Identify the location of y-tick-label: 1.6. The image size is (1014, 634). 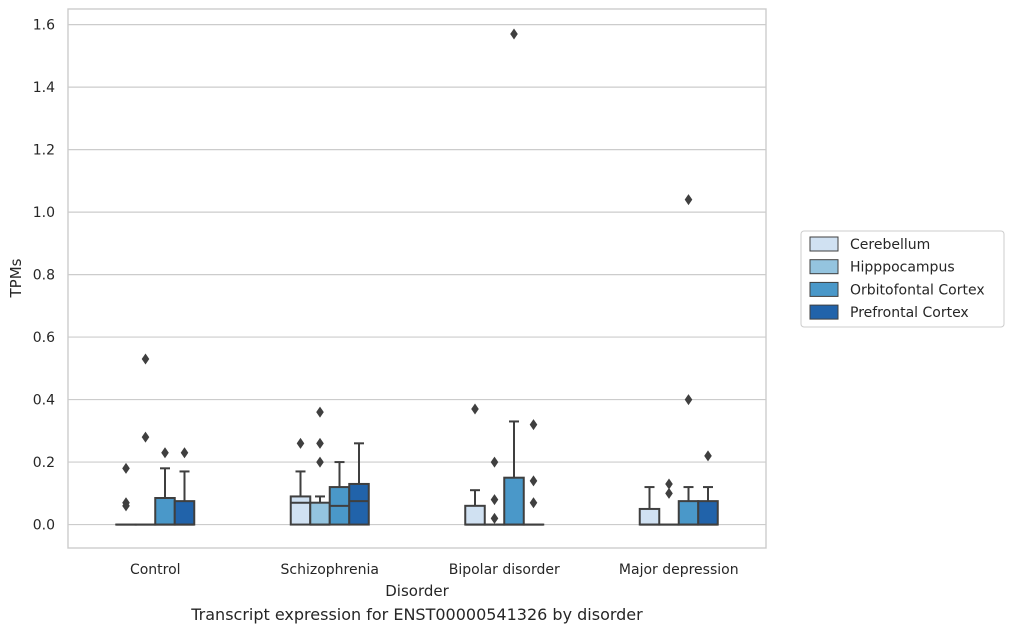
(44, 26).